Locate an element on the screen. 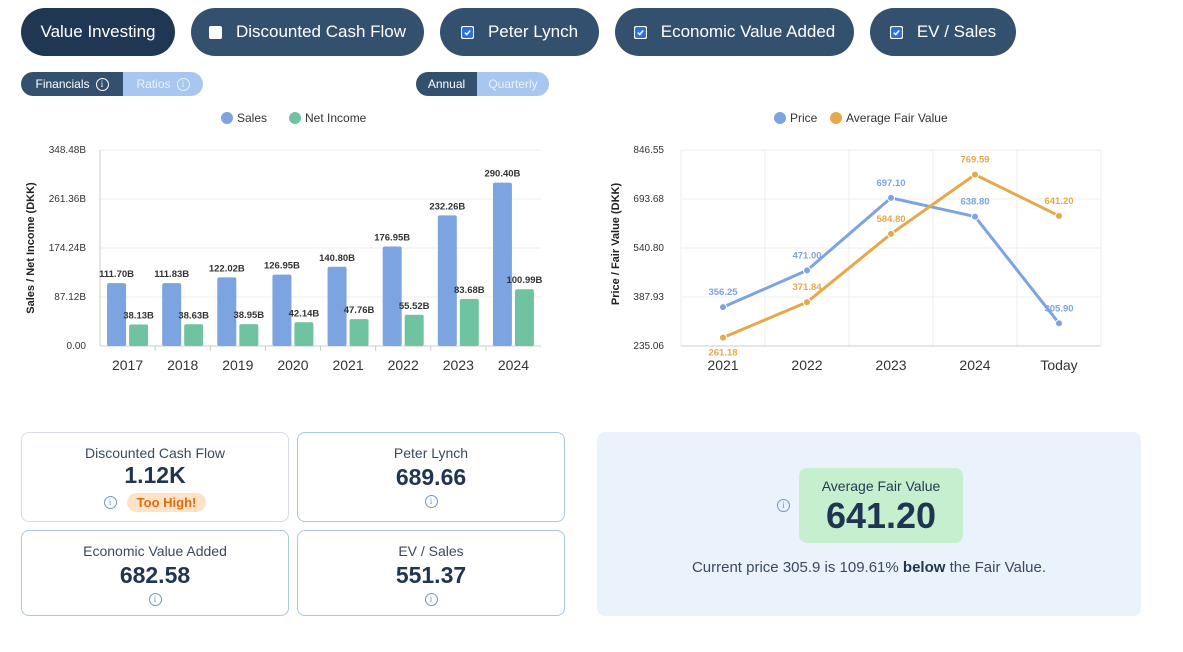 The image size is (1183, 652). method-label: Economic Value Added is located at coordinates (748, 31).